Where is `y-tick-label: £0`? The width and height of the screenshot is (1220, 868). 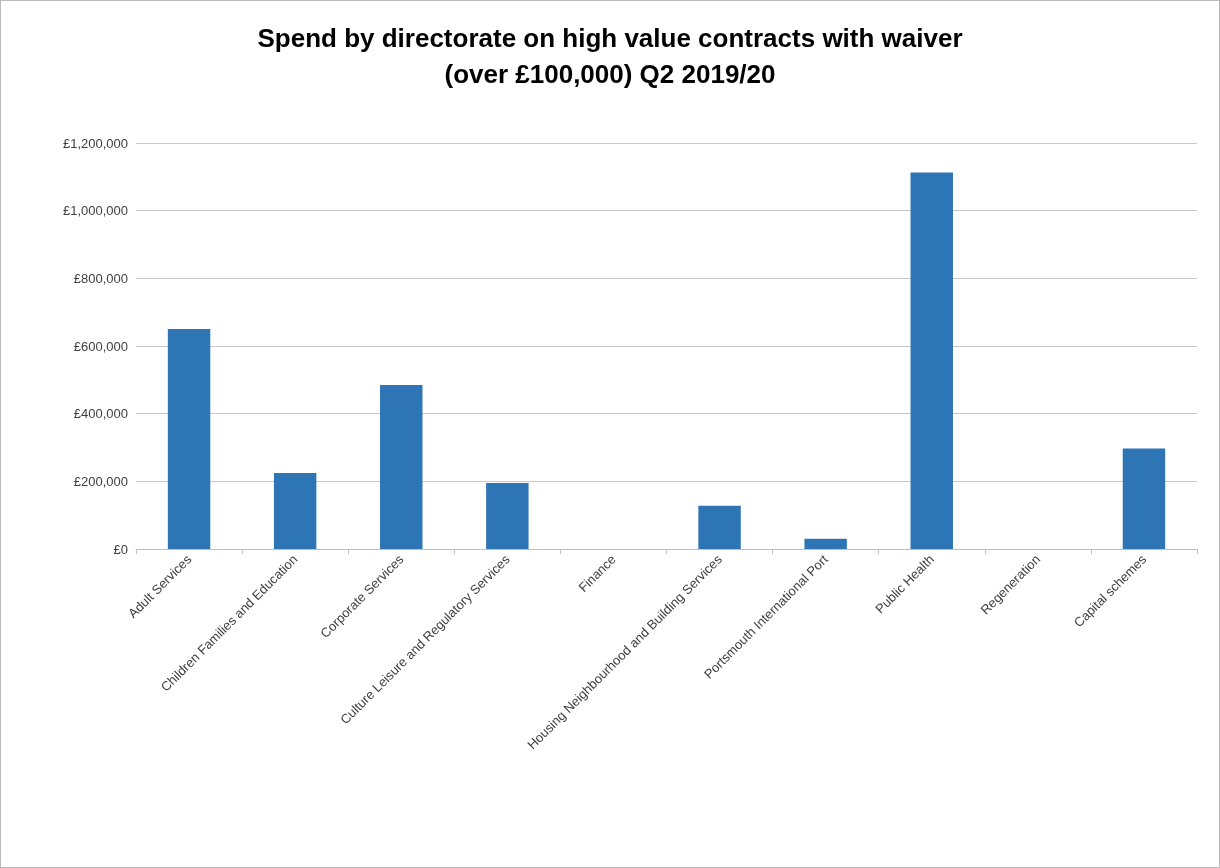 y-tick-label: £0 is located at coordinates (120, 549).